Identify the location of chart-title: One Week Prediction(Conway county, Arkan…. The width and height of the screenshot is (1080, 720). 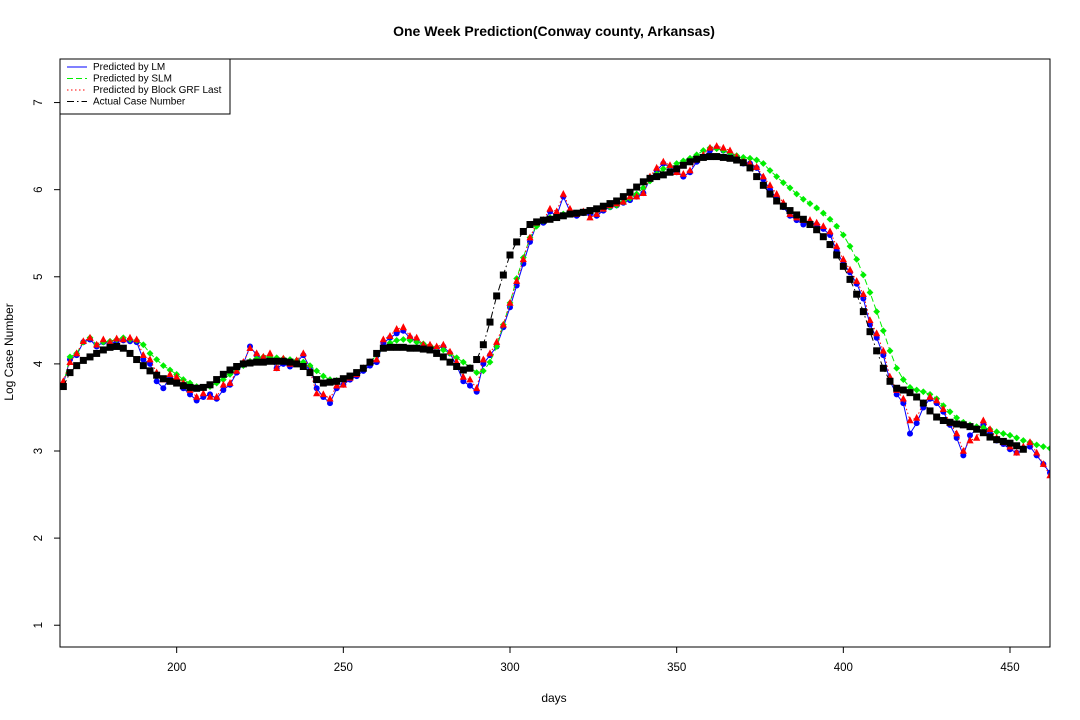
(554, 31).